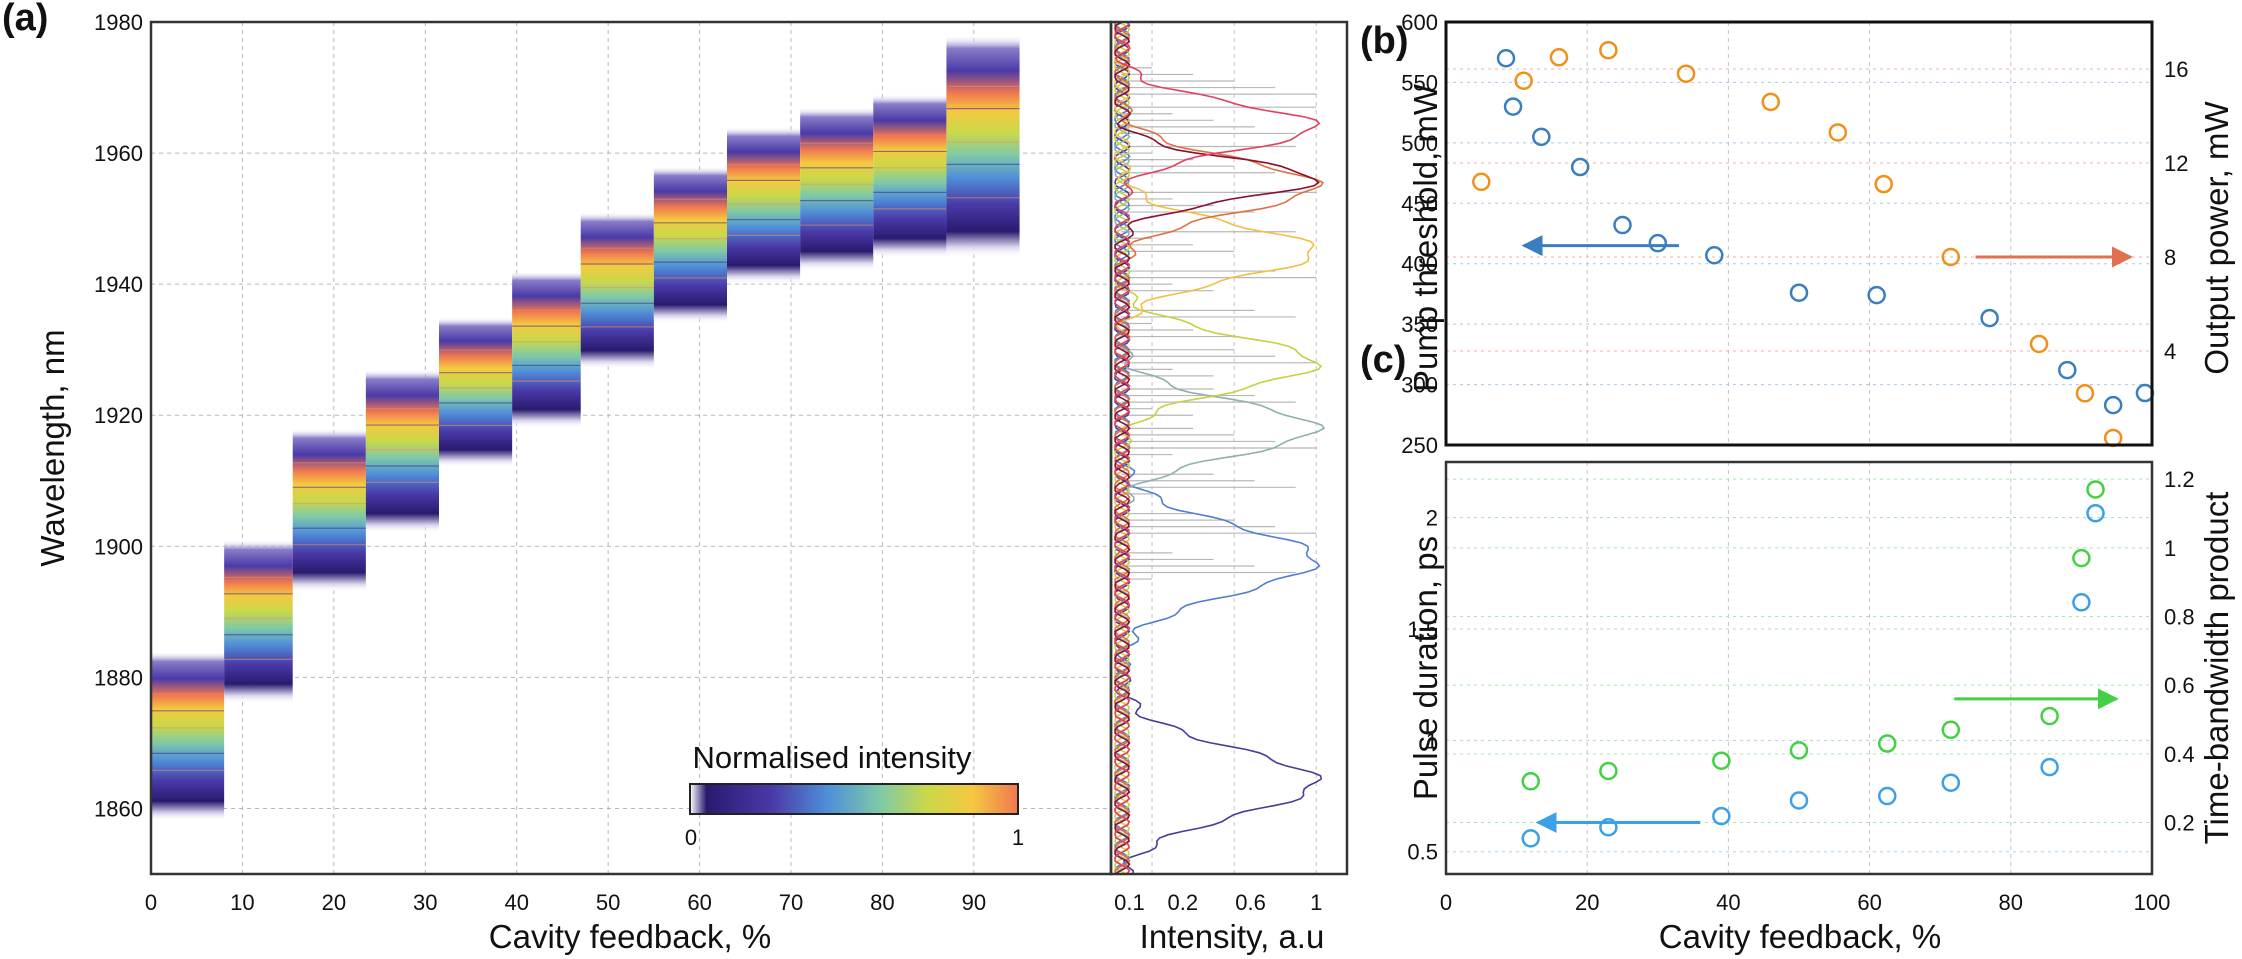 Image resolution: width=2242 pixels, height=959 pixels. What do you see at coordinates (425, 902) in the screenshot?
I see `heatmap-x-tick-label: 30` at bounding box center [425, 902].